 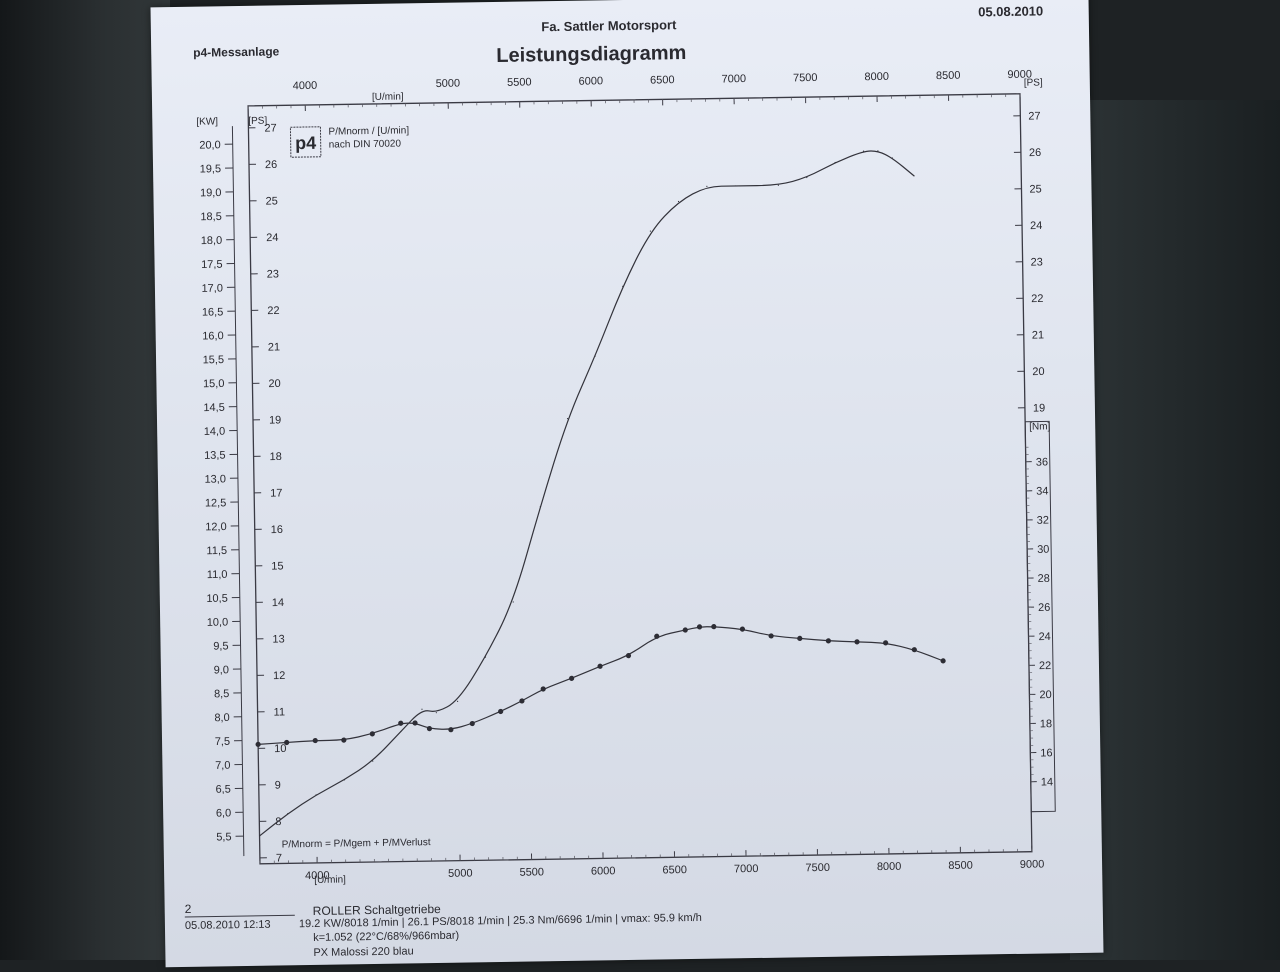 I want to click on footer-underline, so click(x=240, y=916).